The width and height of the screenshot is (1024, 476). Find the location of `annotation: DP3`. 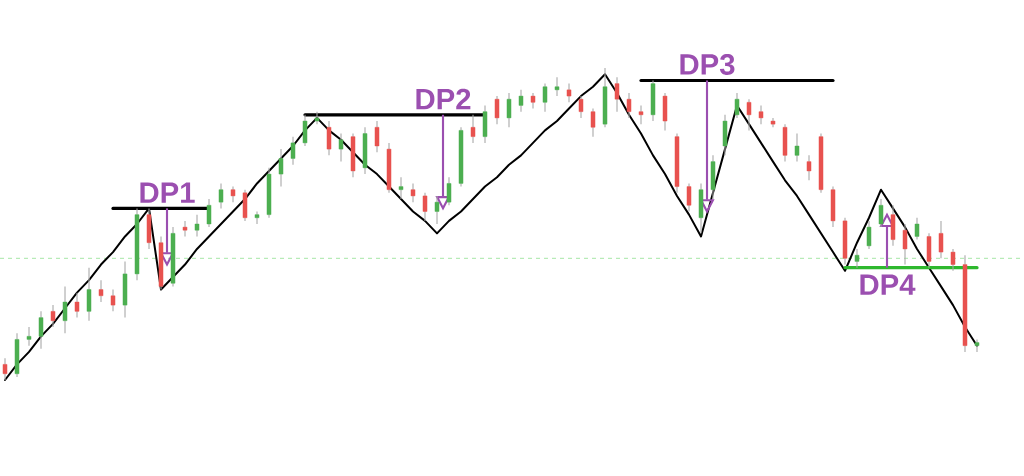

annotation: DP3 is located at coordinates (707, 64).